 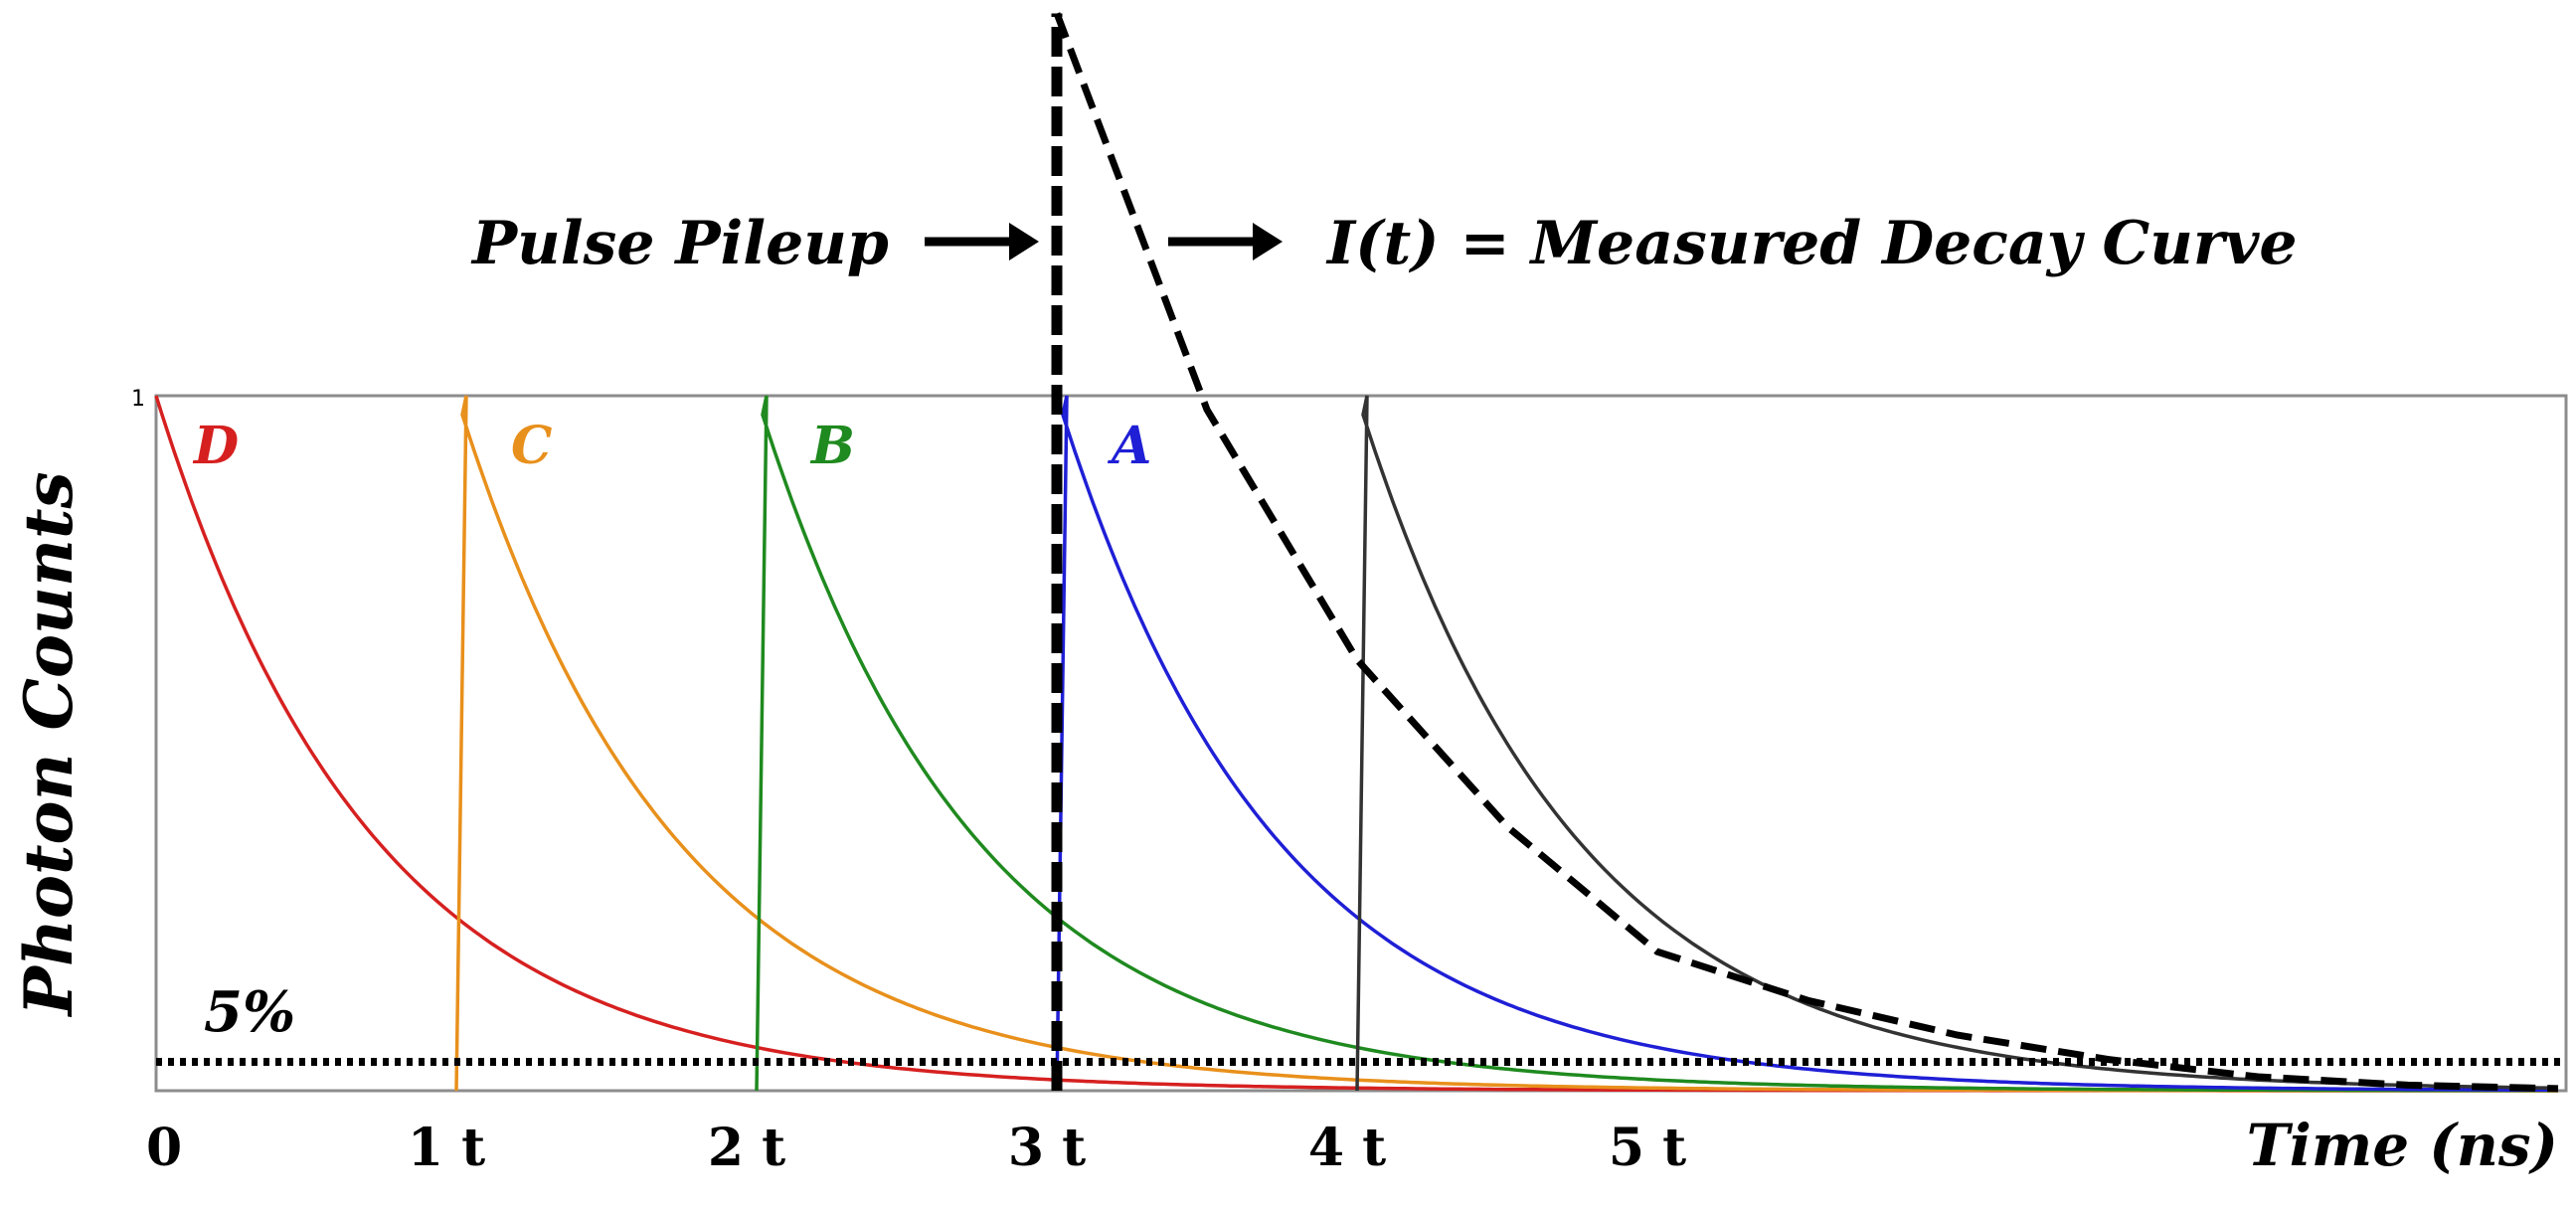 I want to click on x-tick-label: 3 t, so click(x=1047, y=1148).